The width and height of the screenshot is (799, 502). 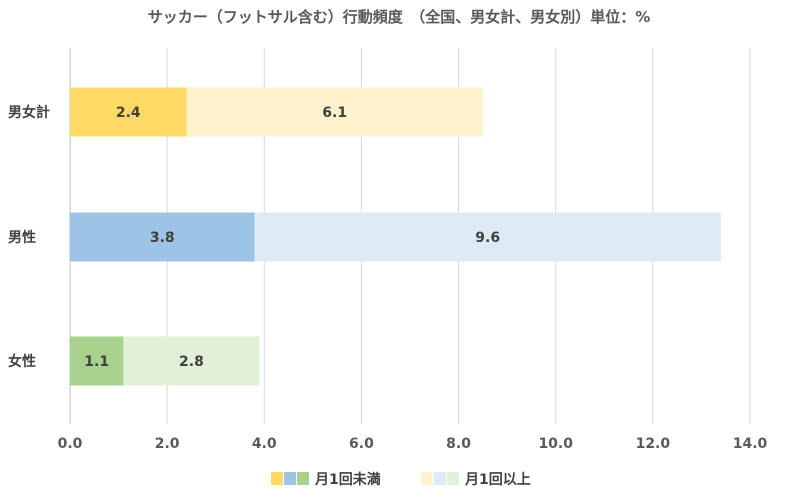 I want to click on legend-label: 月1回未満, so click(x=347, y=479).